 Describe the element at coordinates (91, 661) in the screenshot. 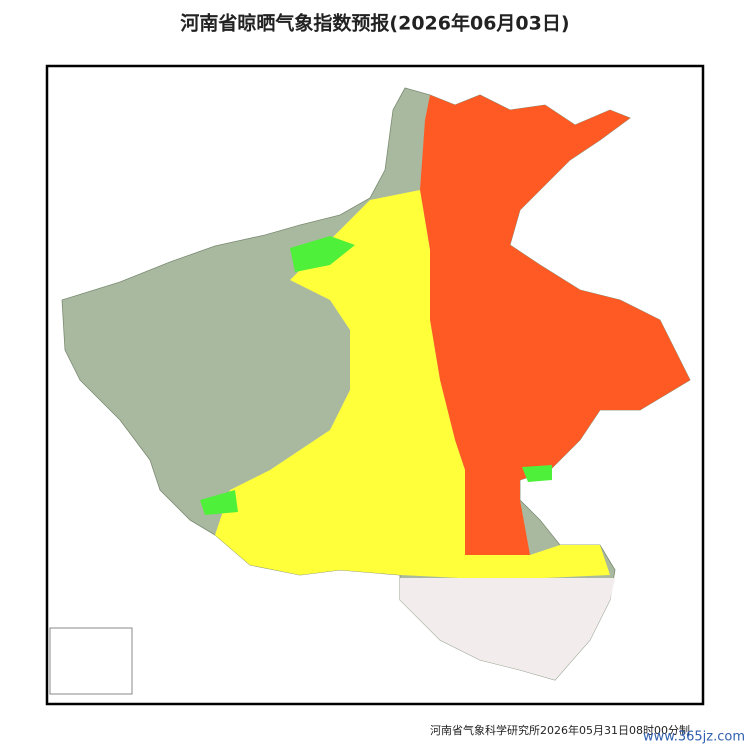

I see `legend-box` at that location.